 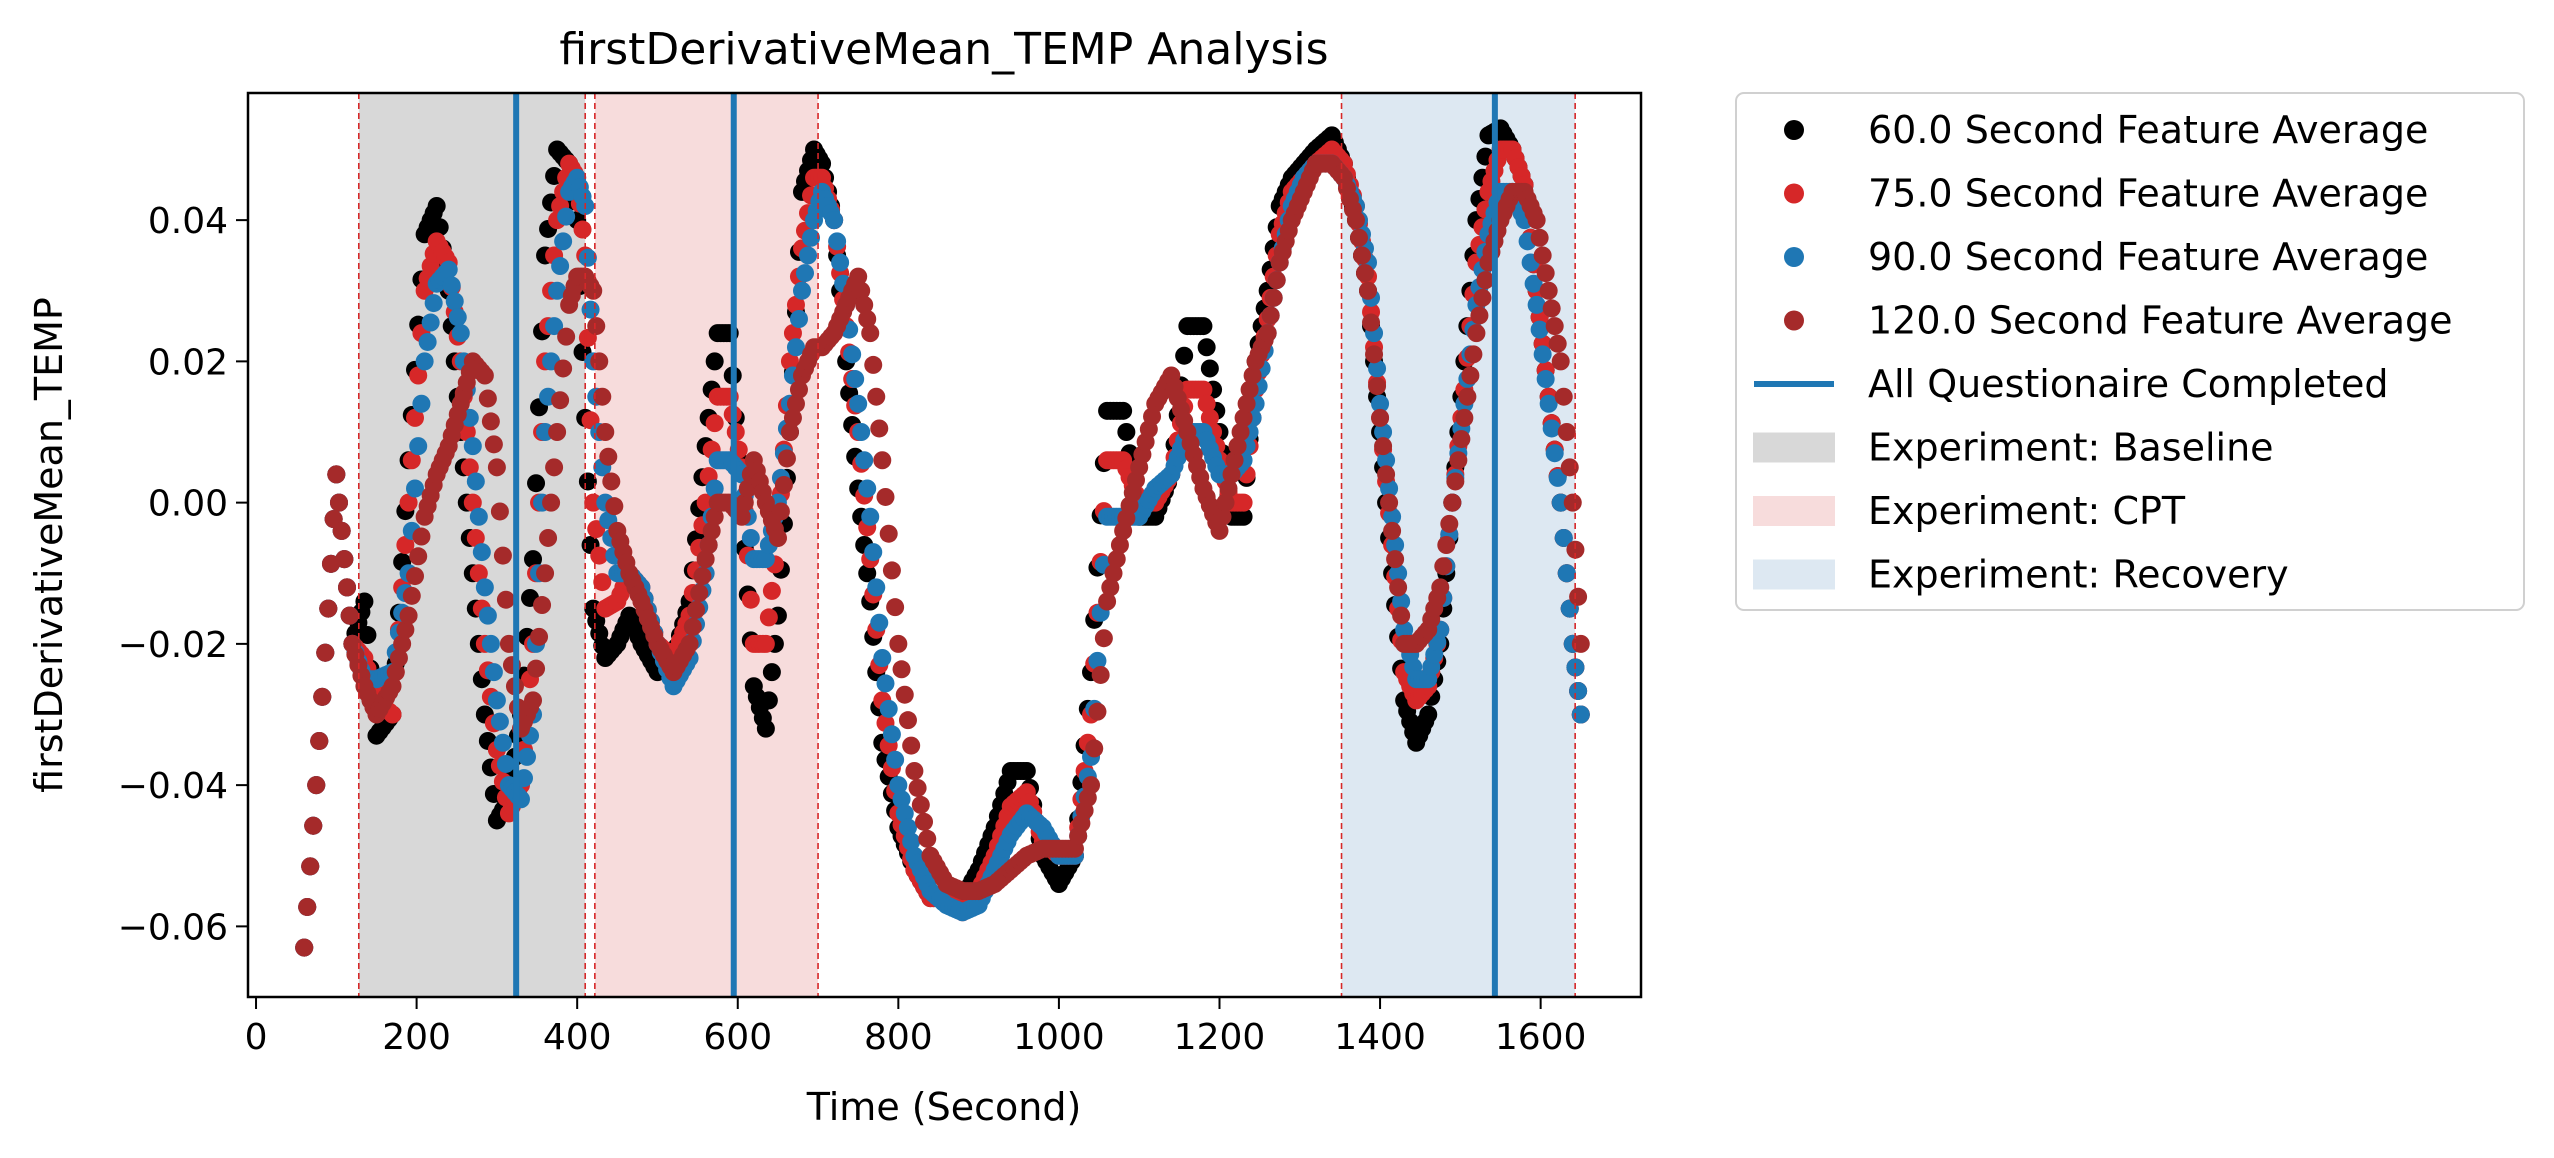 I want to click on x-axis-ticks: 0 200 400 600 800 1000 1200 1400 1600, so click(x=916, y=1027).